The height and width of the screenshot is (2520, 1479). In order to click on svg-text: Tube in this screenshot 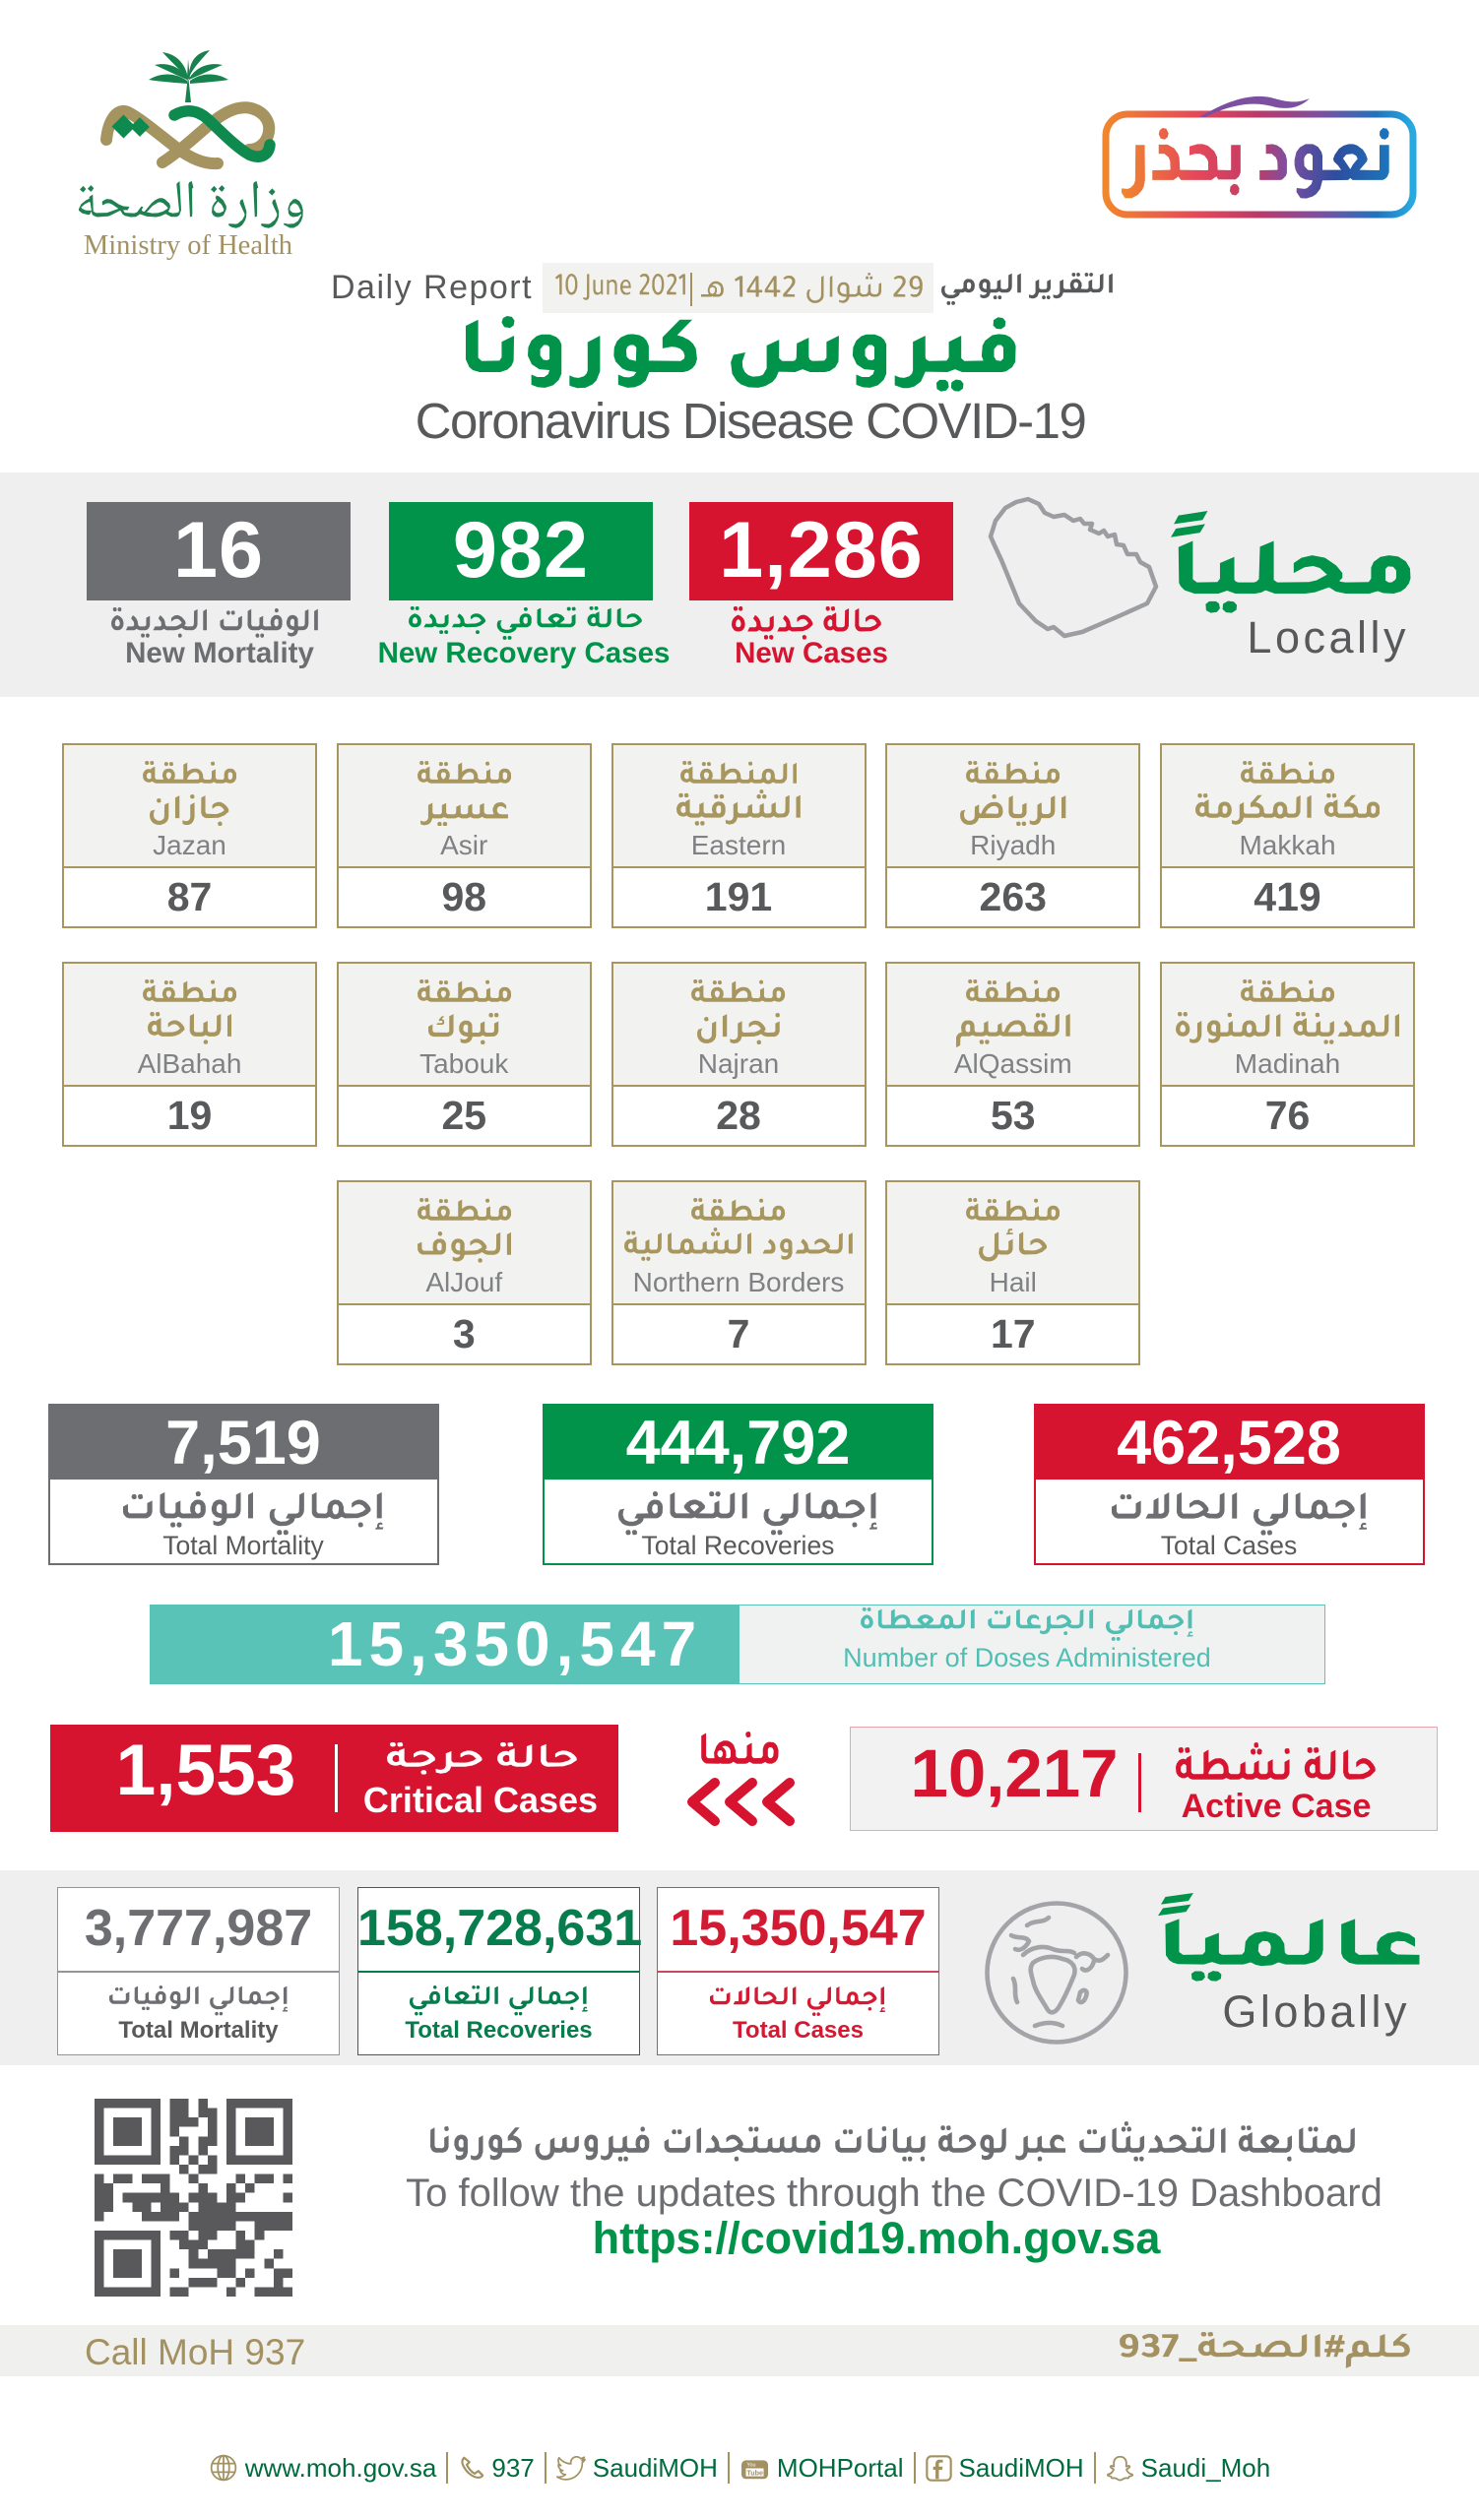, I will do `click(754, 2472)`.